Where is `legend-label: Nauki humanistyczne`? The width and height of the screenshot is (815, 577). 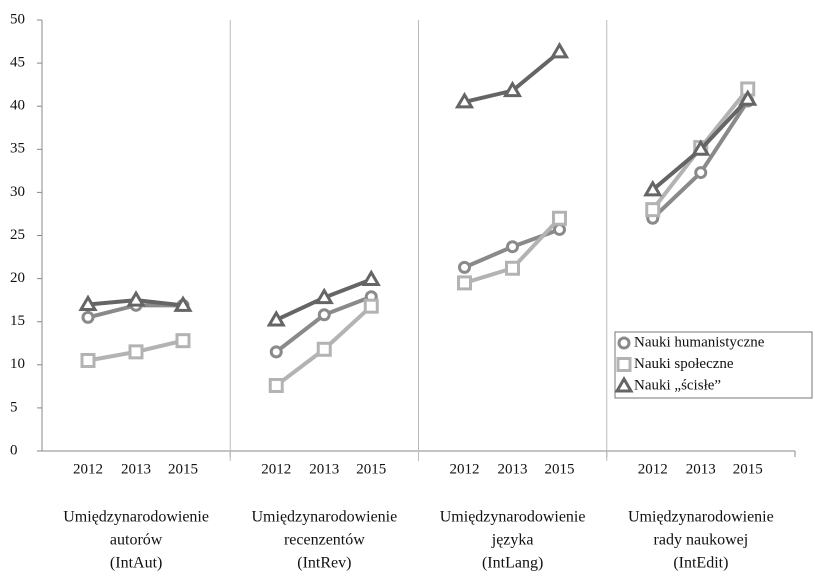
legend-label: Nauki humanistyczne is located at coordinates (699, 342).